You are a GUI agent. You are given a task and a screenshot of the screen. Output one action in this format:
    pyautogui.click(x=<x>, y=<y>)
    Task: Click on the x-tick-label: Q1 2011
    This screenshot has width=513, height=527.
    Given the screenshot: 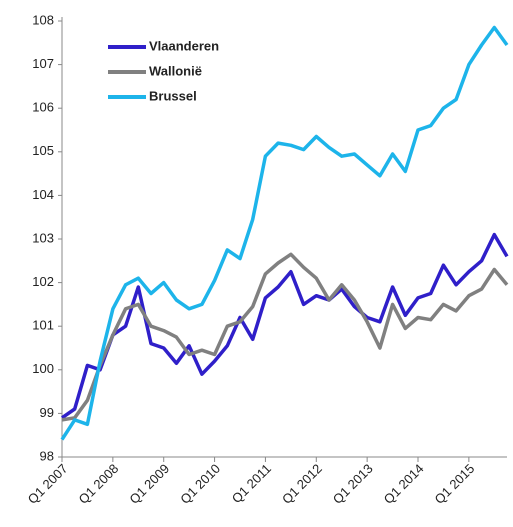 What is the action you would take?
    pyautogui.click(x=251, y=483)
    